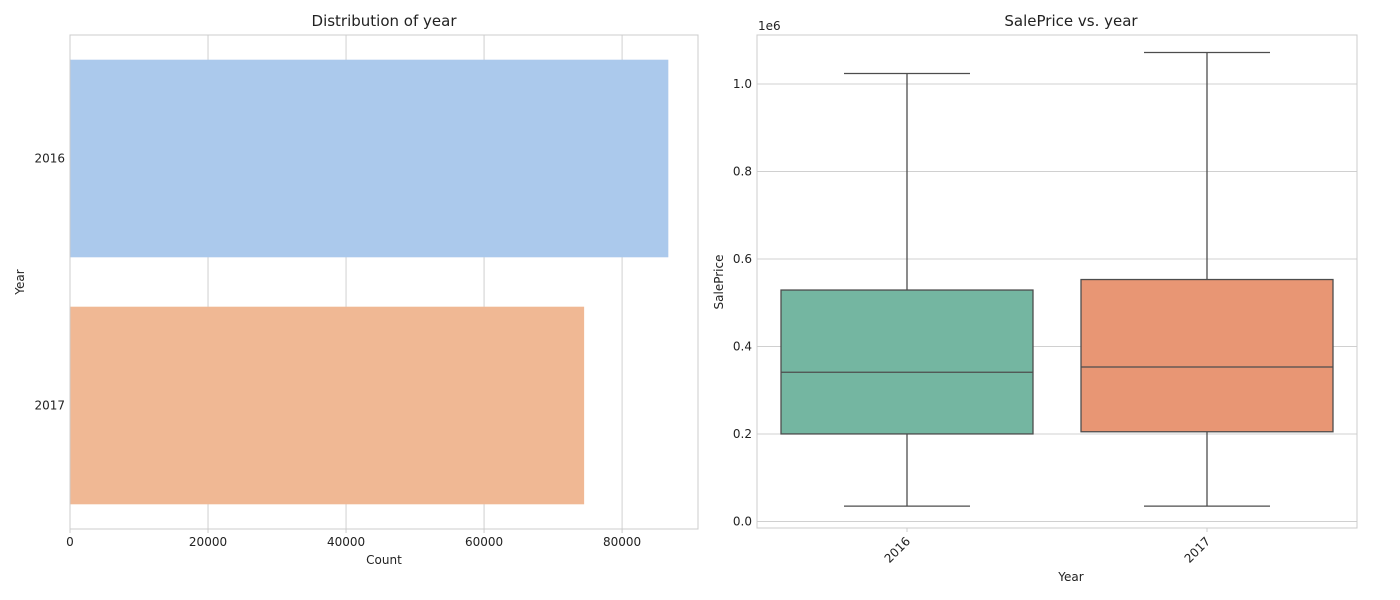 The width and height of the screenshot is (1400, 600). I want to click on chart2-y-ticks: 0.0 0.2 0.4 0.6 0.8 1.0, so click(742, 302).